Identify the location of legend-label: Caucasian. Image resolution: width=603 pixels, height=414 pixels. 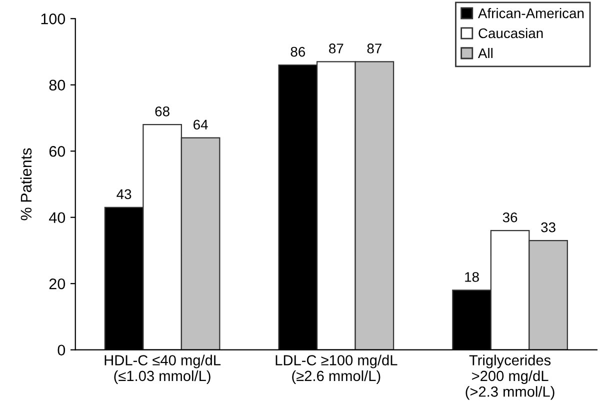
(510, 33).